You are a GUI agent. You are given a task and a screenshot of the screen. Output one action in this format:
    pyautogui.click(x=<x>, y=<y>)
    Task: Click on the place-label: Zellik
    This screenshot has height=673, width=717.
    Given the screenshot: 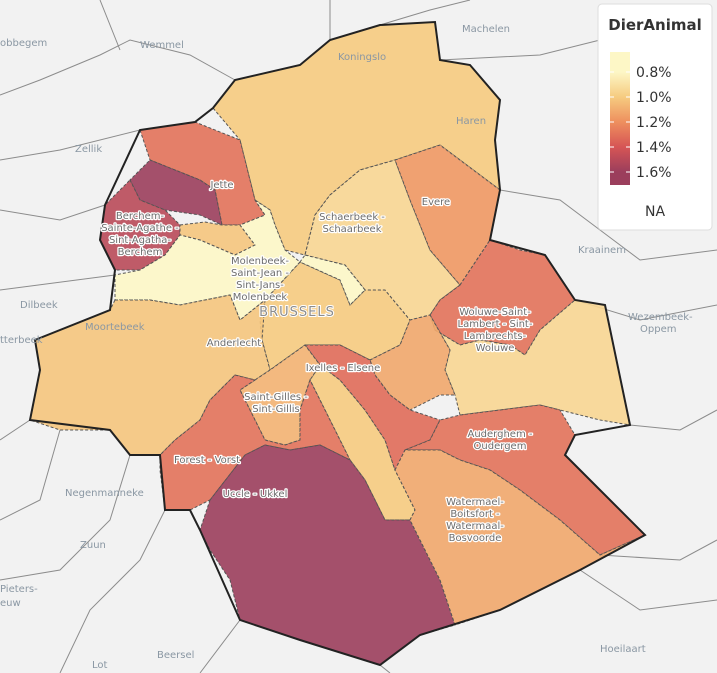 What is the action you would take?
    pyautogui.click(x=88, y=149)
    